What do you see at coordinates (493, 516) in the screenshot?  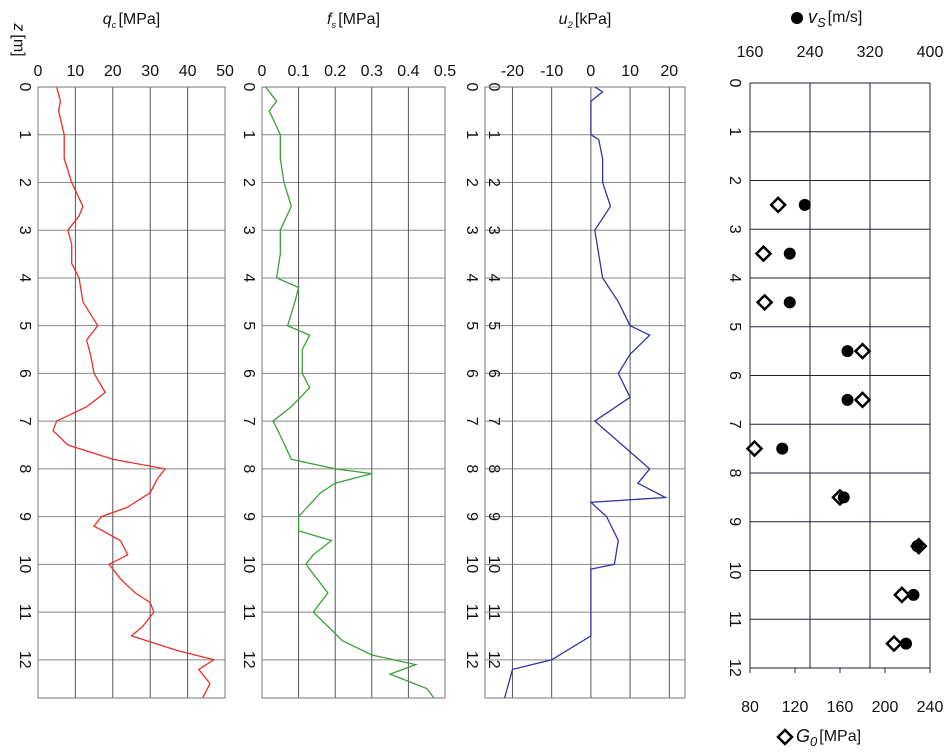 I see `inner-depth-label: 9` at bounding box center [493, 516].